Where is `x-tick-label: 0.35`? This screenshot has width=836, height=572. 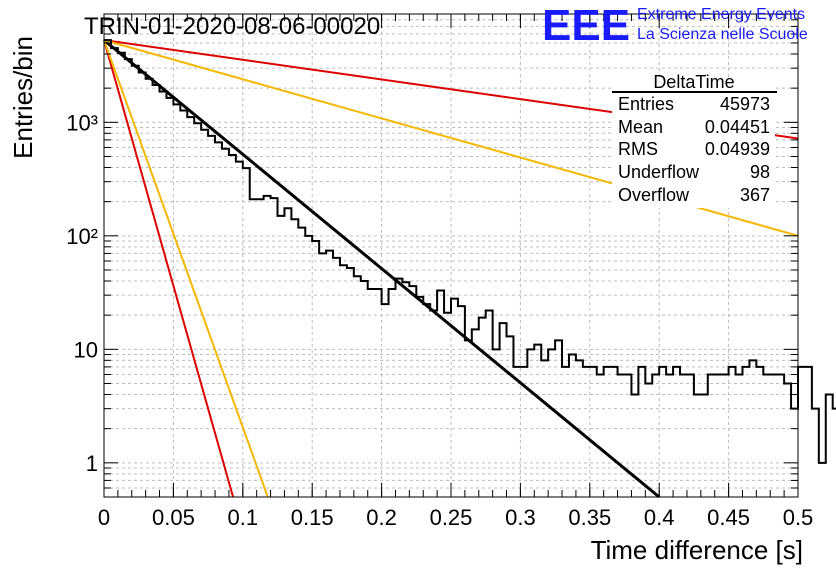
x-tick-label: 0.35 is located at coordinates (589, 517).